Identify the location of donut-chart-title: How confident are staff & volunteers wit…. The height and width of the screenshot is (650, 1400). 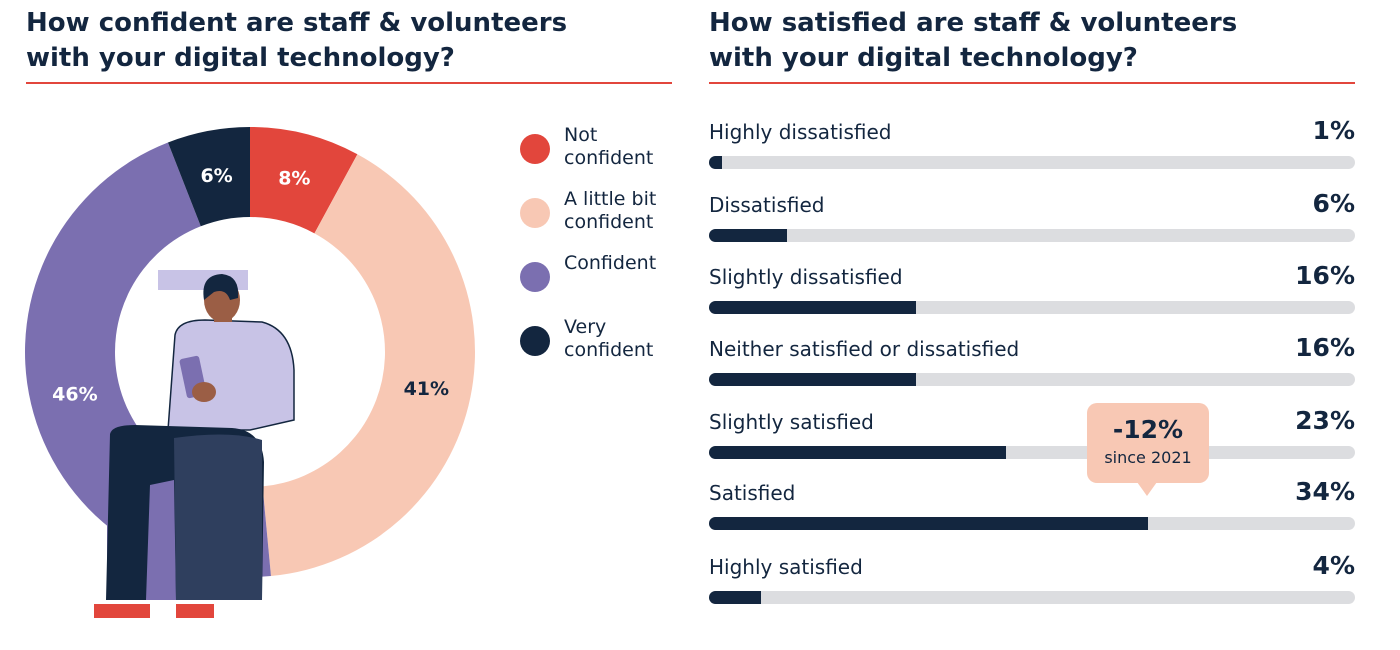
(297, 40).